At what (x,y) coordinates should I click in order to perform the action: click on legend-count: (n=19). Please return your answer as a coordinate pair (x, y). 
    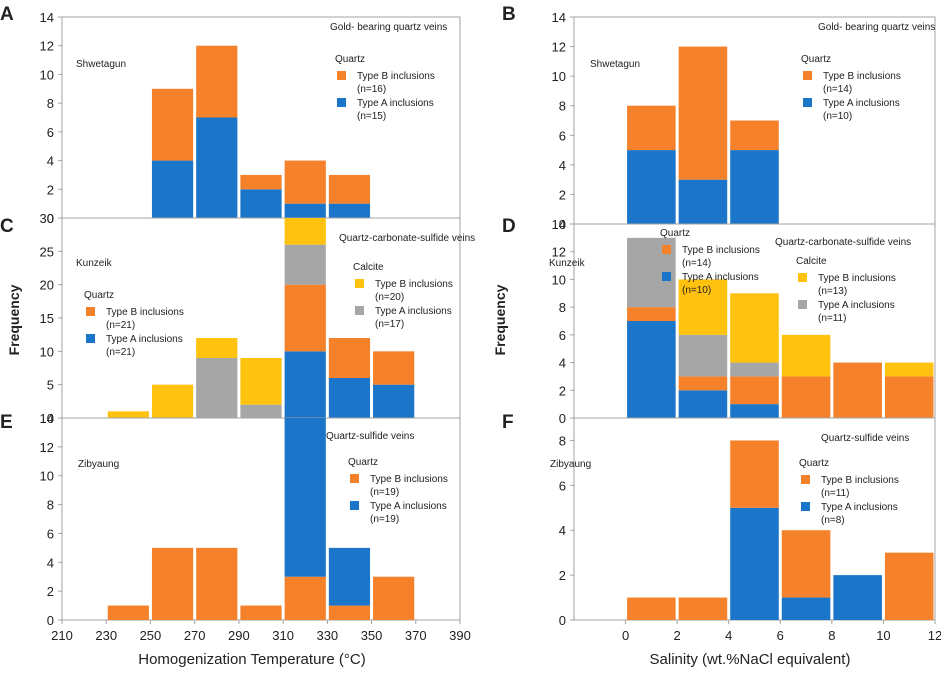
    Looking at the image, I should click on (384, 519).